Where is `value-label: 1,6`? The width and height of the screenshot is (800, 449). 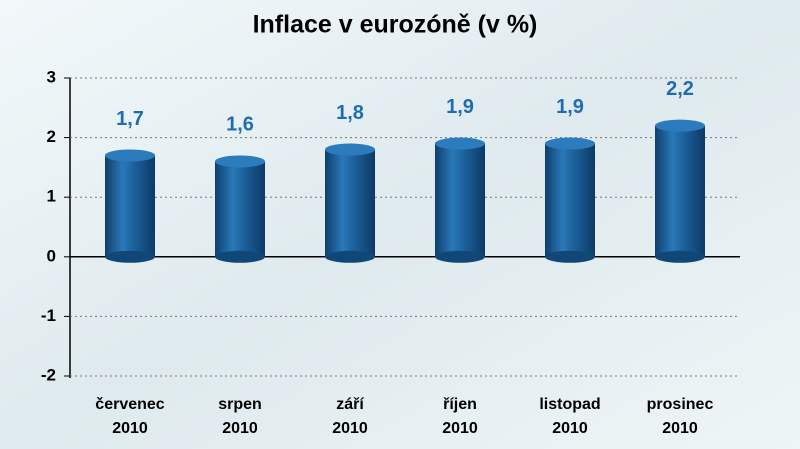
value-label: 1,6 is located at coordinates (240, 125).